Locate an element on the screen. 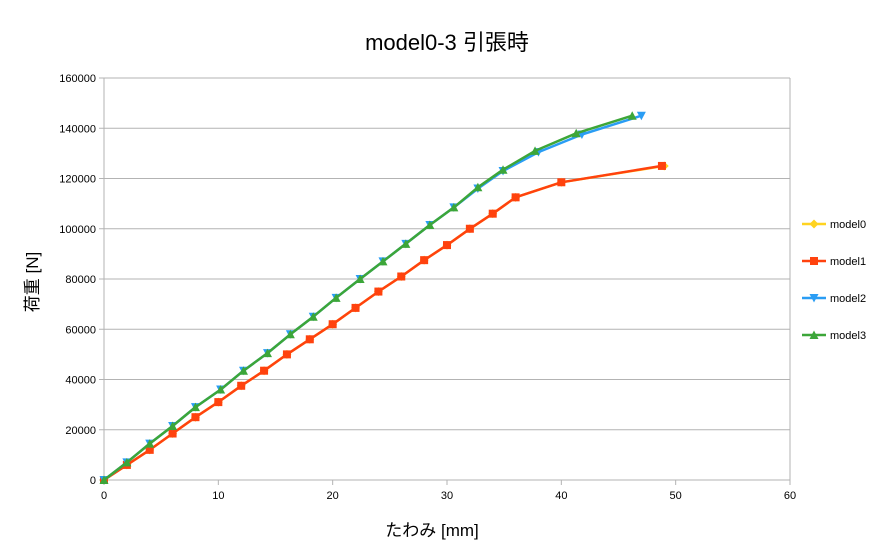 The width and height of the screenshot is (895, 559). x-tick-label: 40 is located at coordinates (561, 496).